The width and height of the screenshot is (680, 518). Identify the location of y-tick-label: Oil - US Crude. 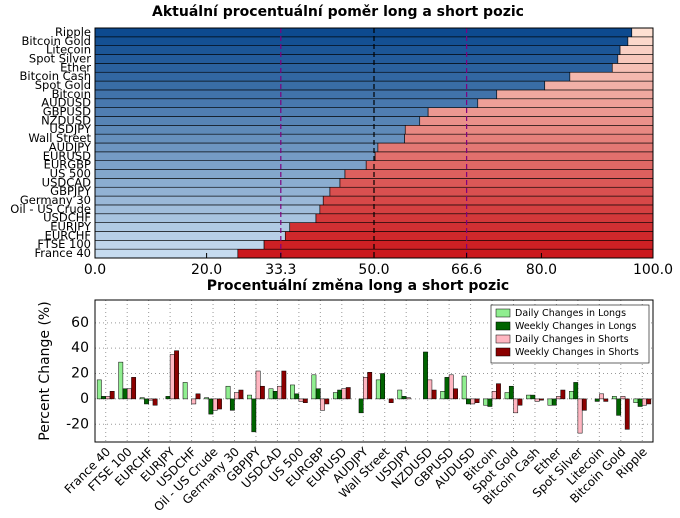
(50, 209).